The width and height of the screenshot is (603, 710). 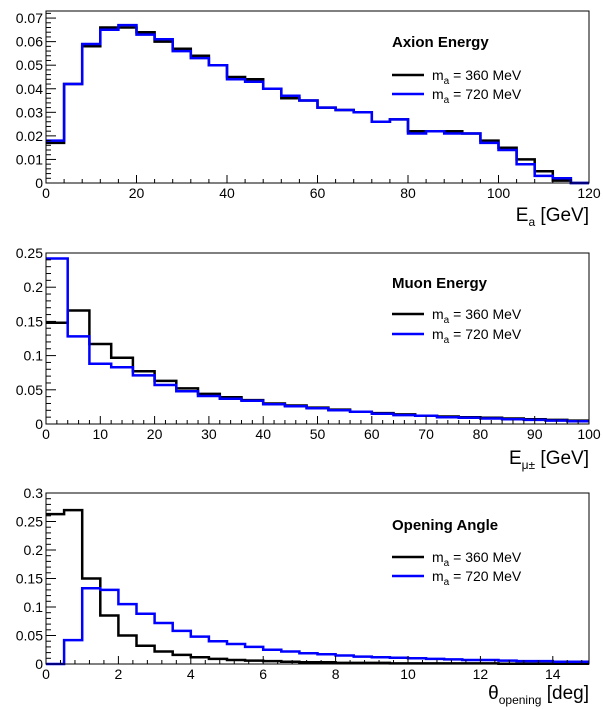 What do you see at coordinates (191, 674) in the screenshot?
I see `x-tick-label: 4` at bounding box center [191, 674].